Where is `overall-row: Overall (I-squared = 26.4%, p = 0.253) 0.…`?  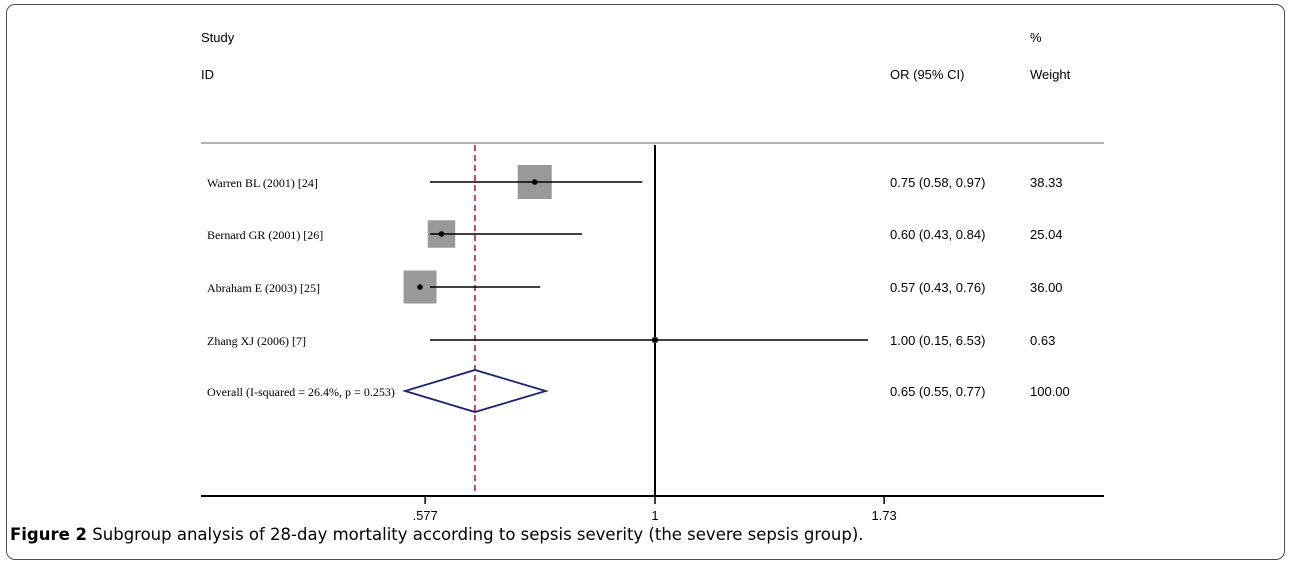
overall-row: Overall (I-squared = 26.4%, p = 0.253) 0.… is located at coordinates (638, 391).